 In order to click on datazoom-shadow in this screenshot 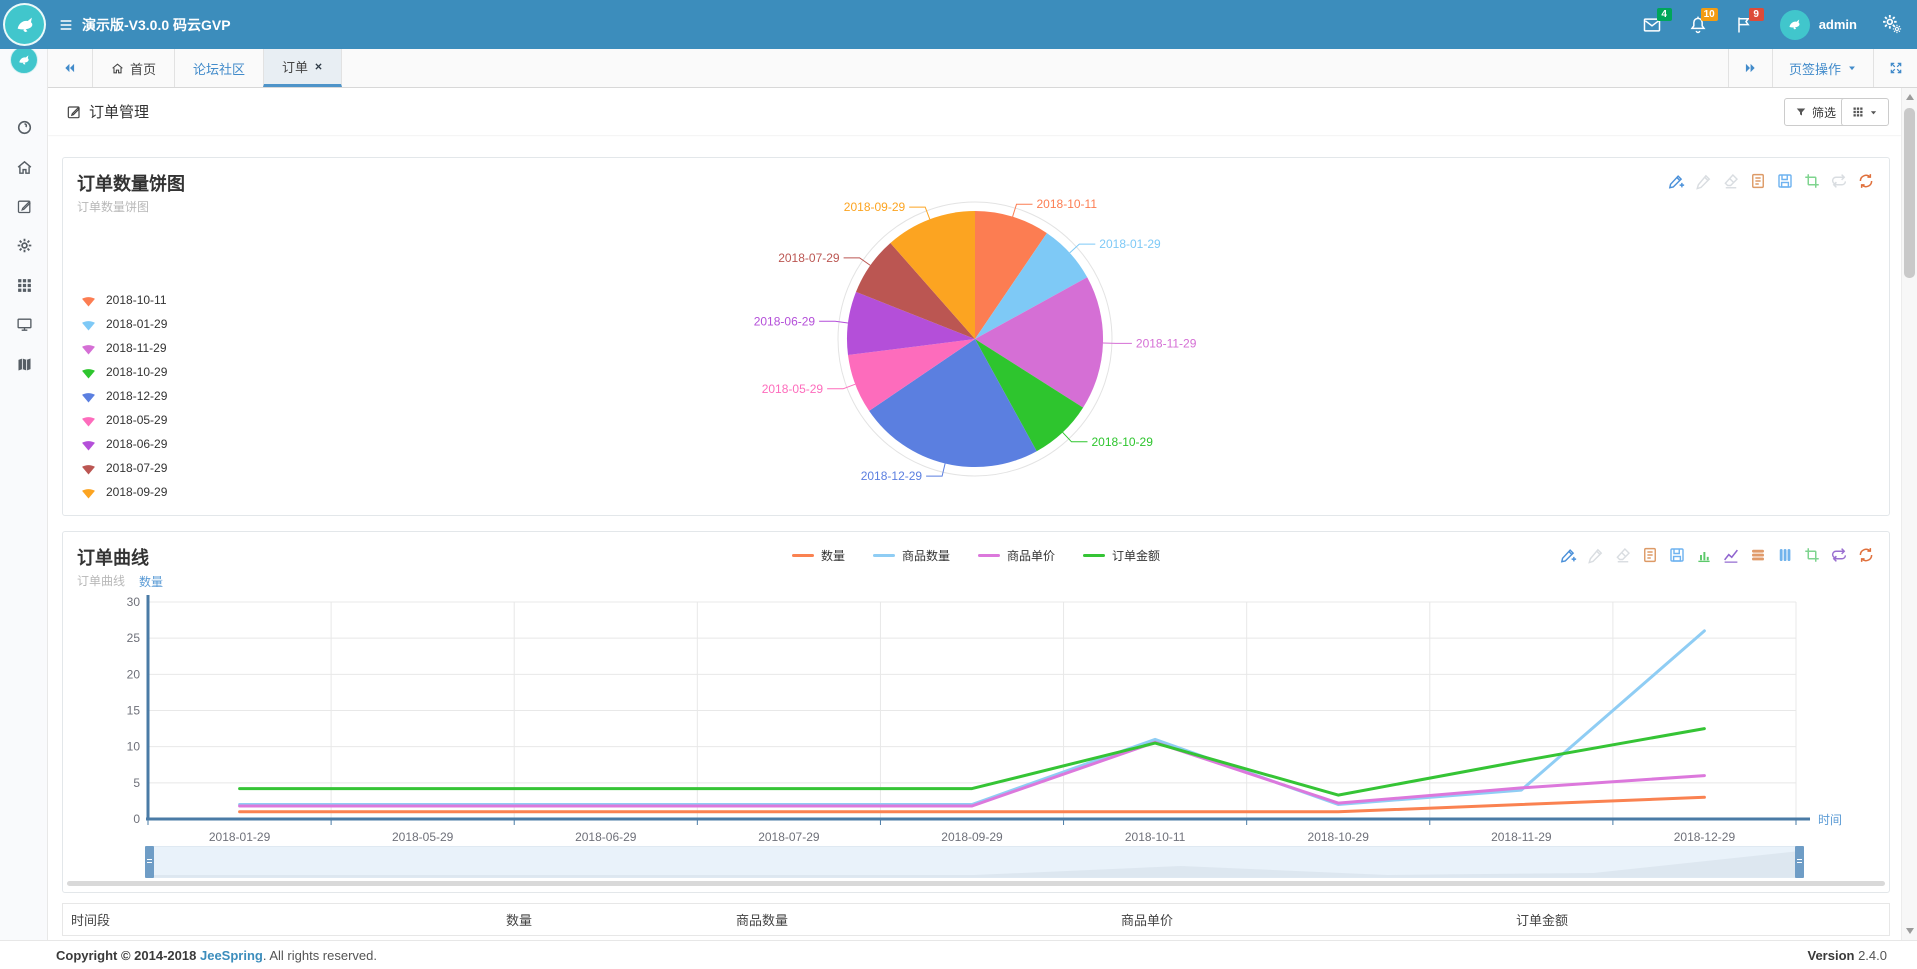, I will do `click(974, 864)`.